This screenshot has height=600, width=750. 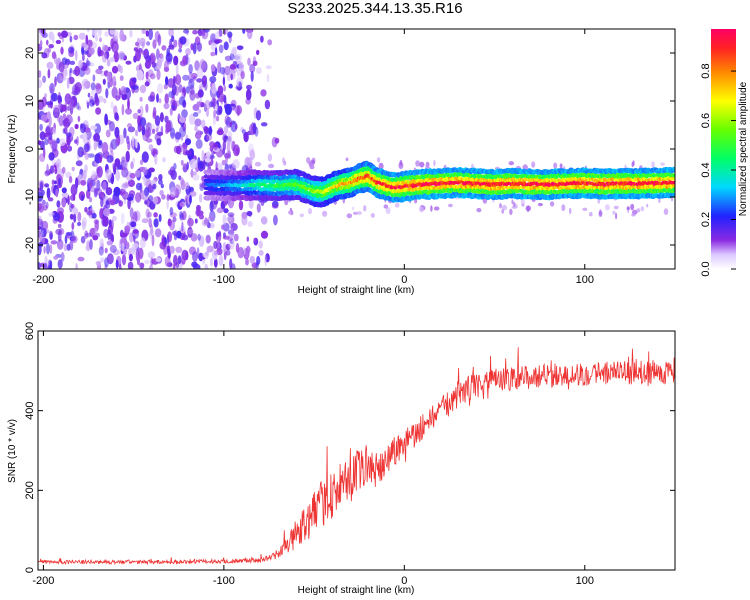 What do you see at coordinates (706, 120) in the screenshot?
I see `colorbar-tick-label: 0.6` at bounding box center [706, 120].